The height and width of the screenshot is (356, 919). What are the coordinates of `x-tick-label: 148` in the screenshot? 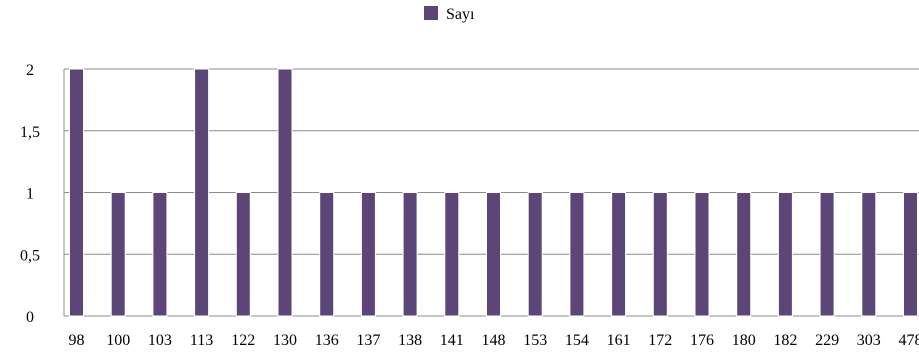 It's located at (494, 340).